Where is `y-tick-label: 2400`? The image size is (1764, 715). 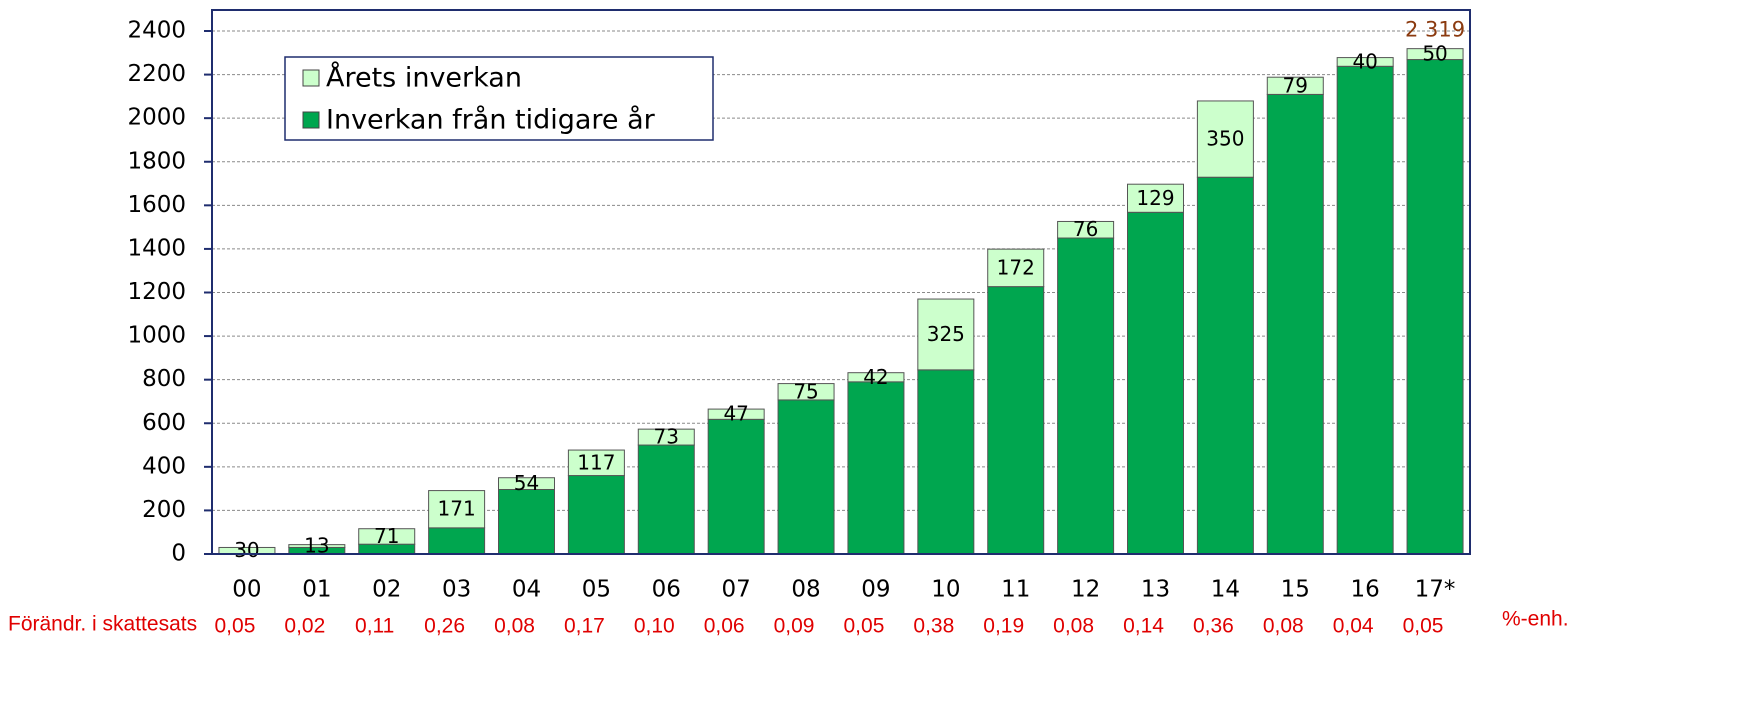 y-tick-label: 2400 is located at coordinates (156, 31).